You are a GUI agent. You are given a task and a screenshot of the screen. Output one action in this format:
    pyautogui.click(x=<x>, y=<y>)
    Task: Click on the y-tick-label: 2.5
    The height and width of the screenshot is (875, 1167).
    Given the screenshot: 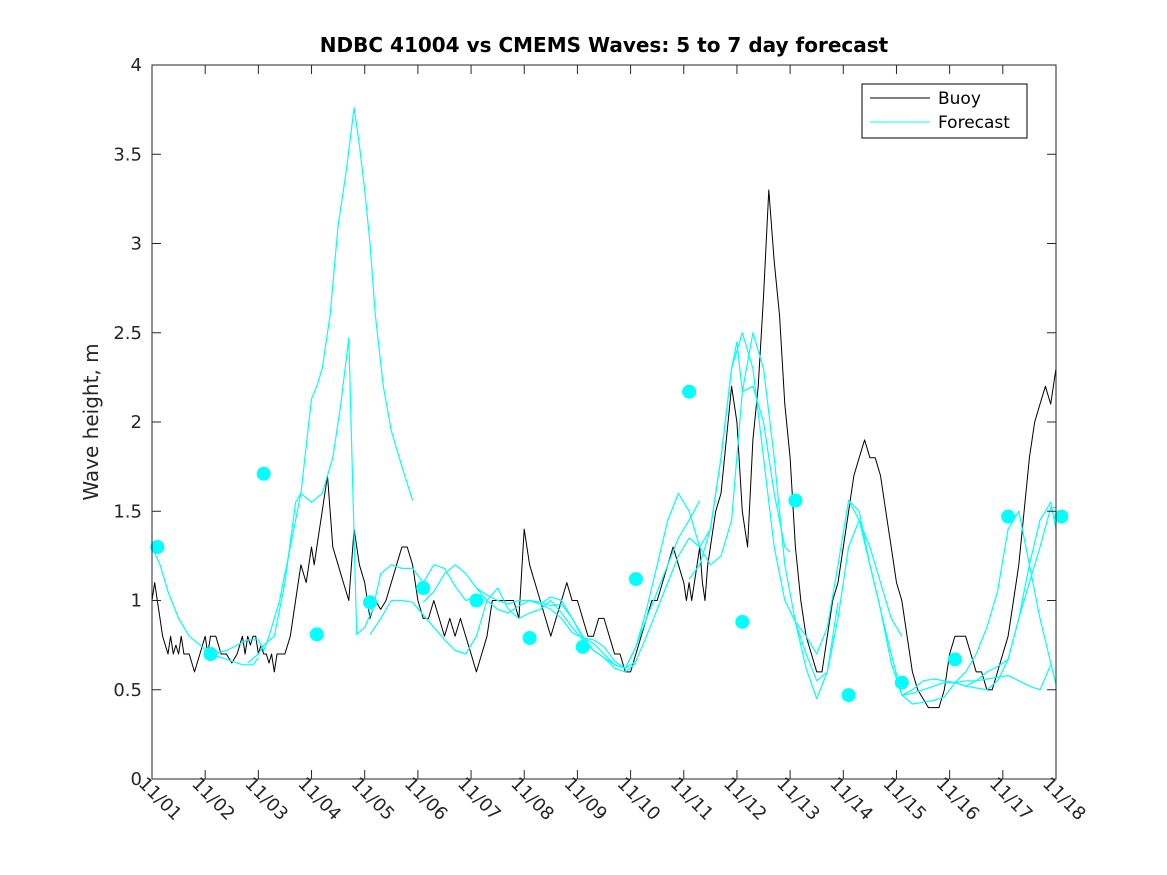 What is the action you would take?
    pyautogui.click(x=127, y=333)
    